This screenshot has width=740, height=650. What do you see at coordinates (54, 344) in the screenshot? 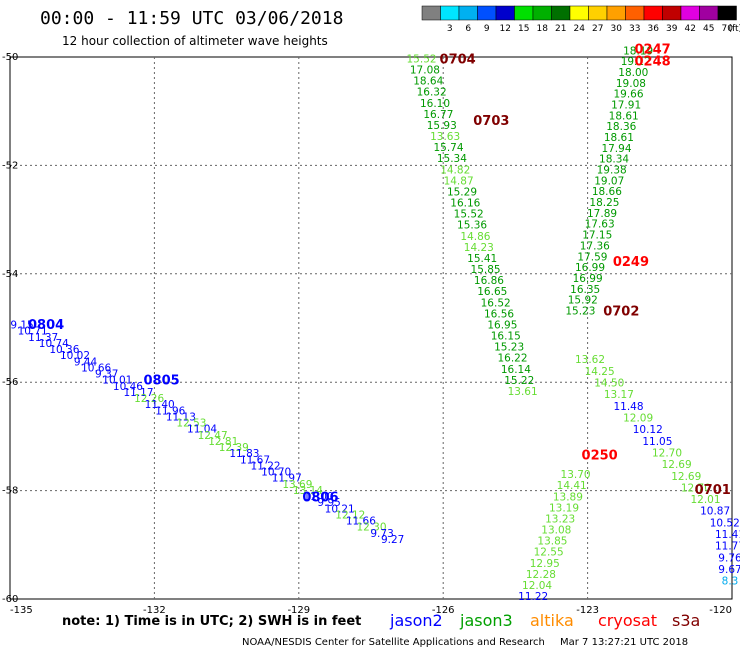
I see `wave-height-value: 10.74` at bounding box center [54, 344].